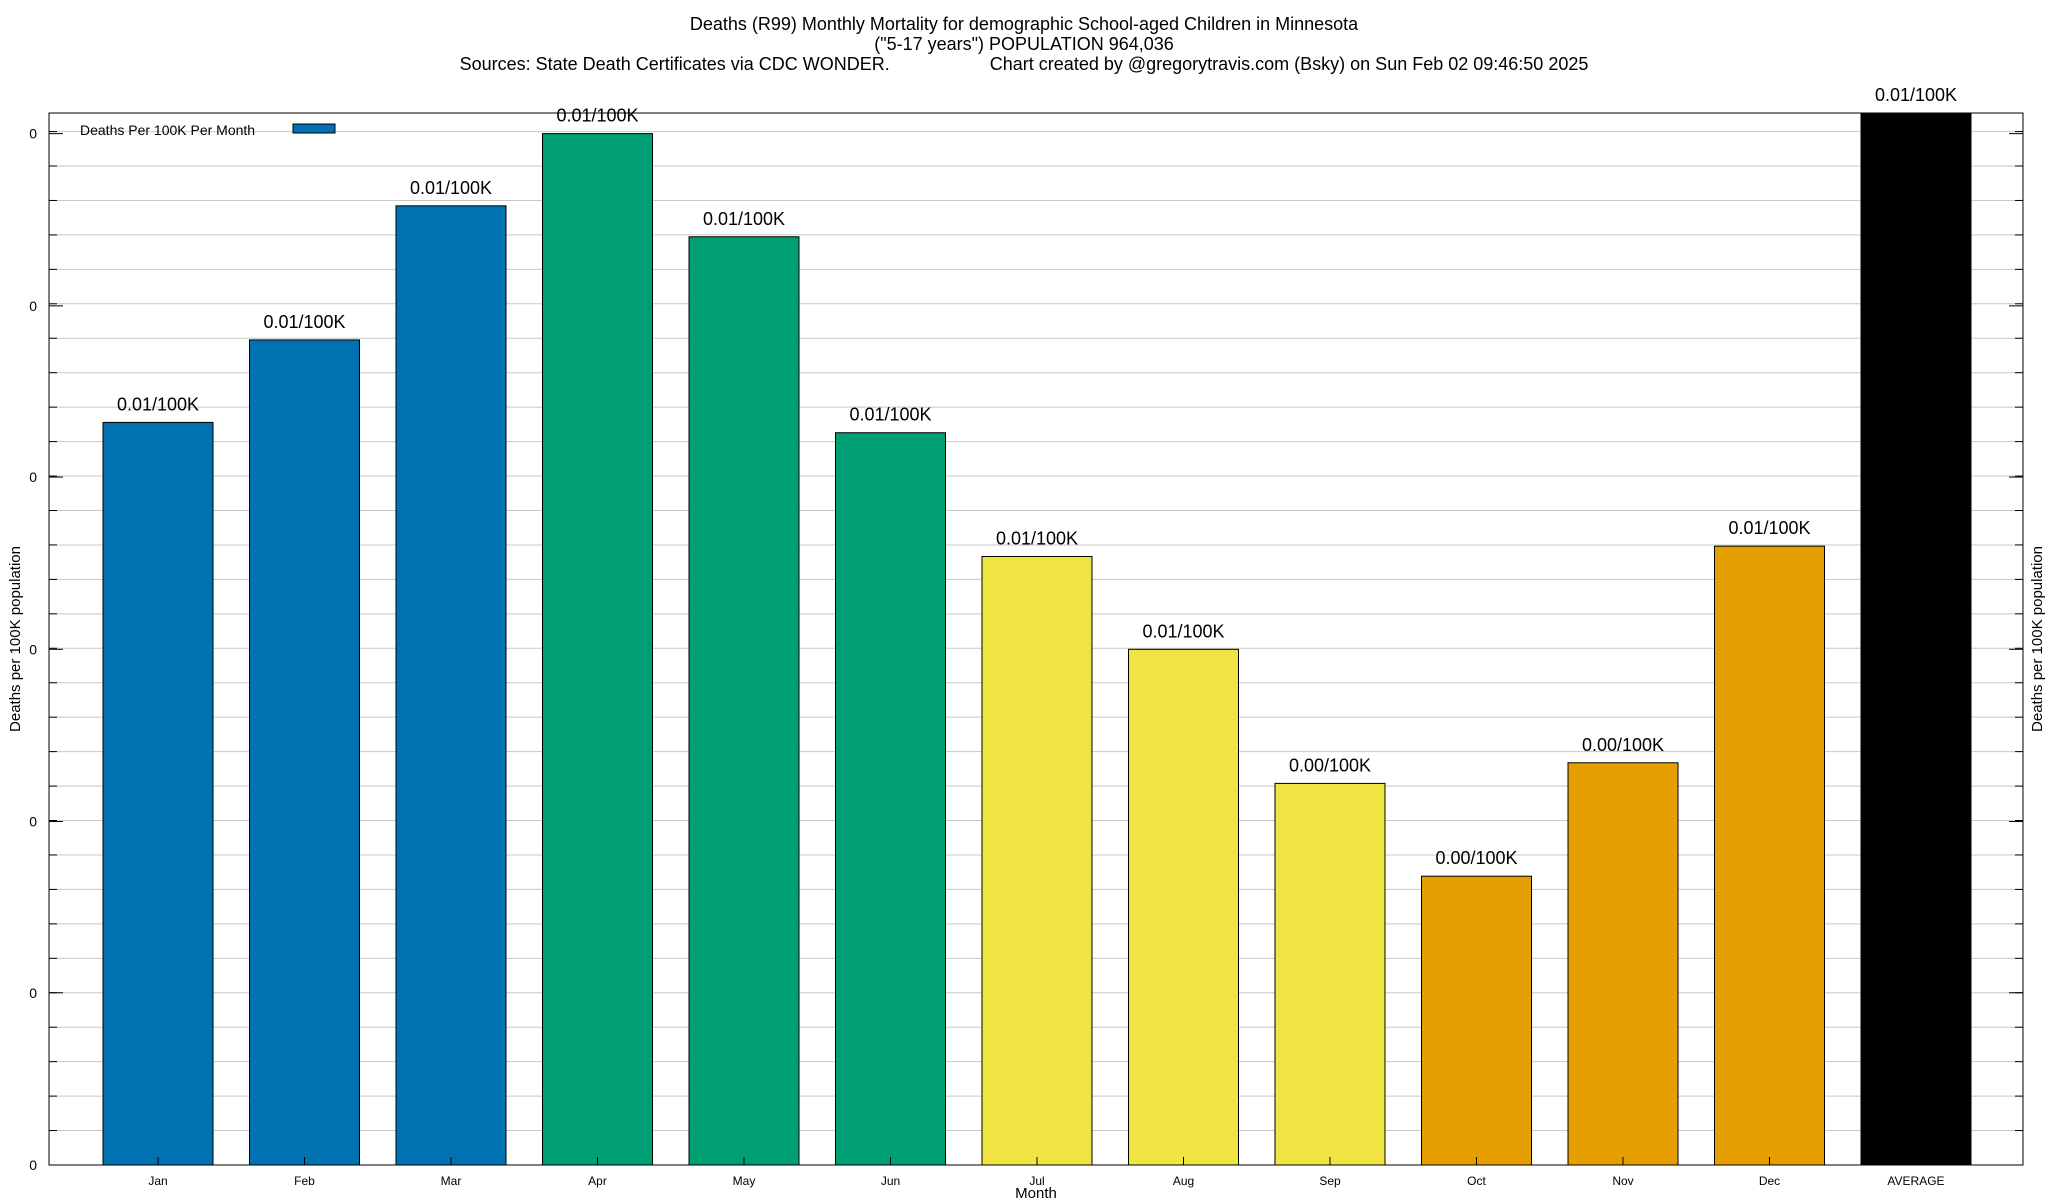 The width and height of the screenshot is (2048, 1200). Describe the element at coordinates (1769, 1181) in the screenshot. I see `x-tick-label: Dec` at that location.